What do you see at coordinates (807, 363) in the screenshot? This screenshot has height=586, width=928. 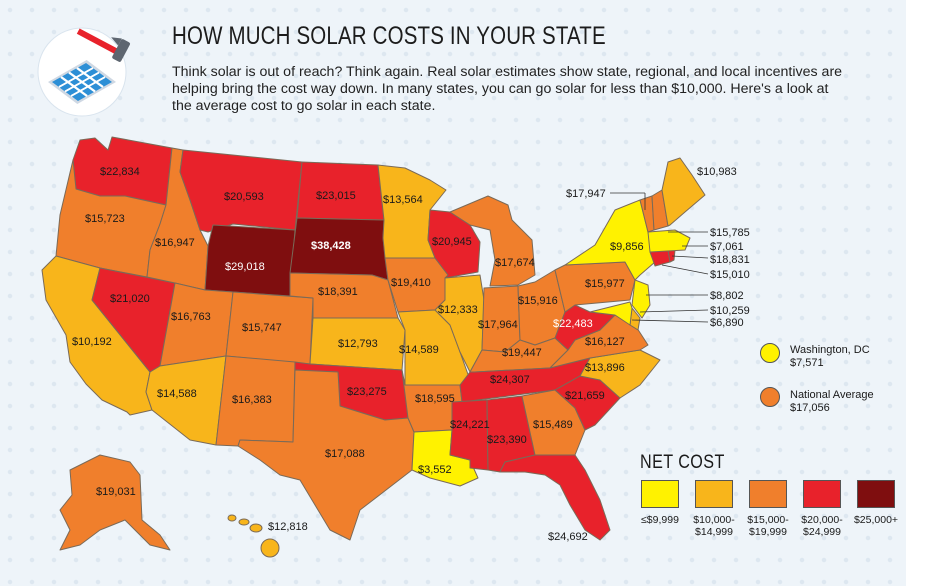 I see `dc-value: $7,571` at bounding box center [807, 363].